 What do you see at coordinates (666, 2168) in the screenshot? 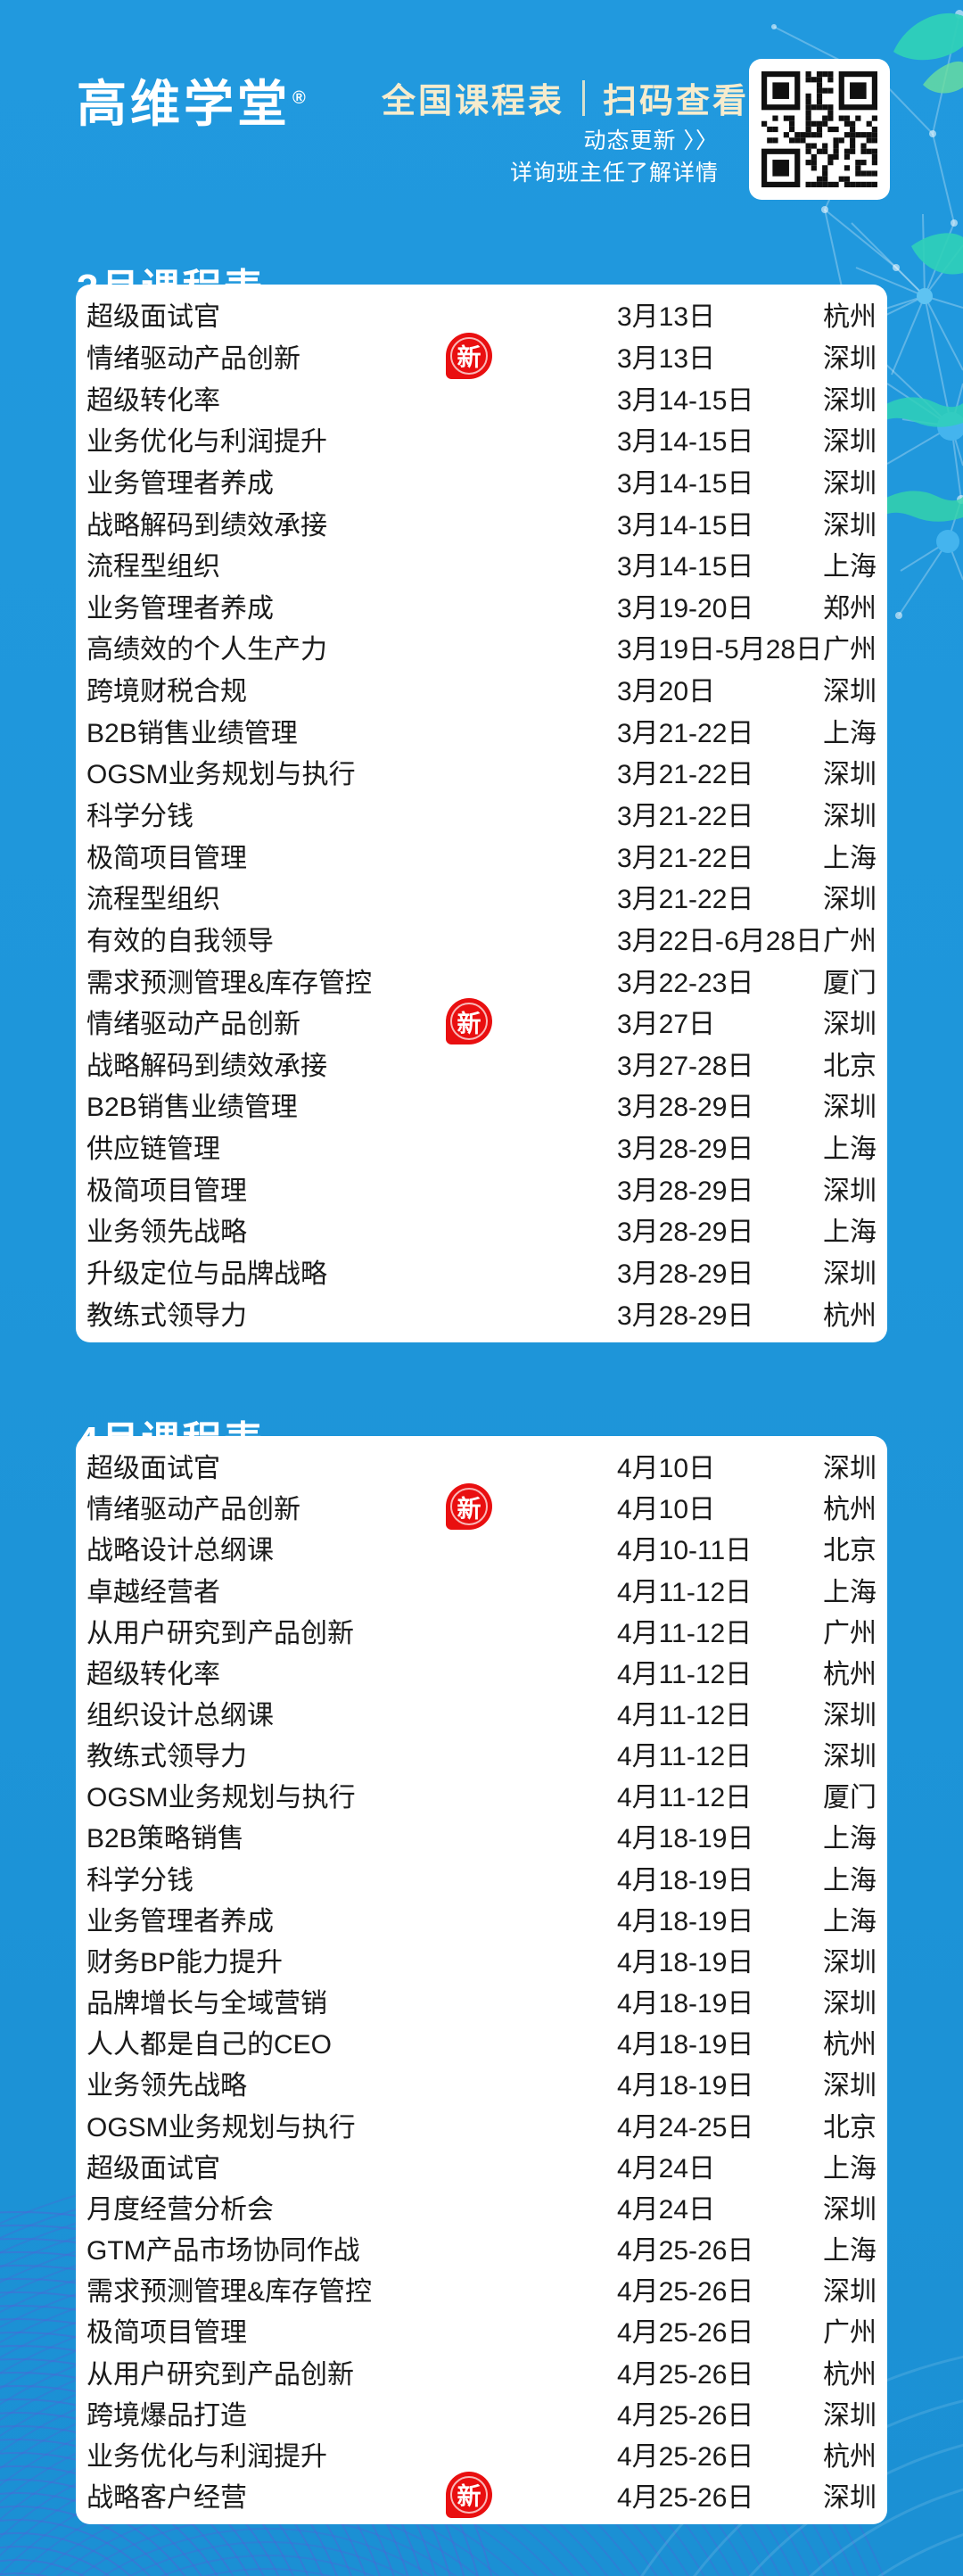
I see `course-date: 4月24日` at bounding box center [666, 2168].